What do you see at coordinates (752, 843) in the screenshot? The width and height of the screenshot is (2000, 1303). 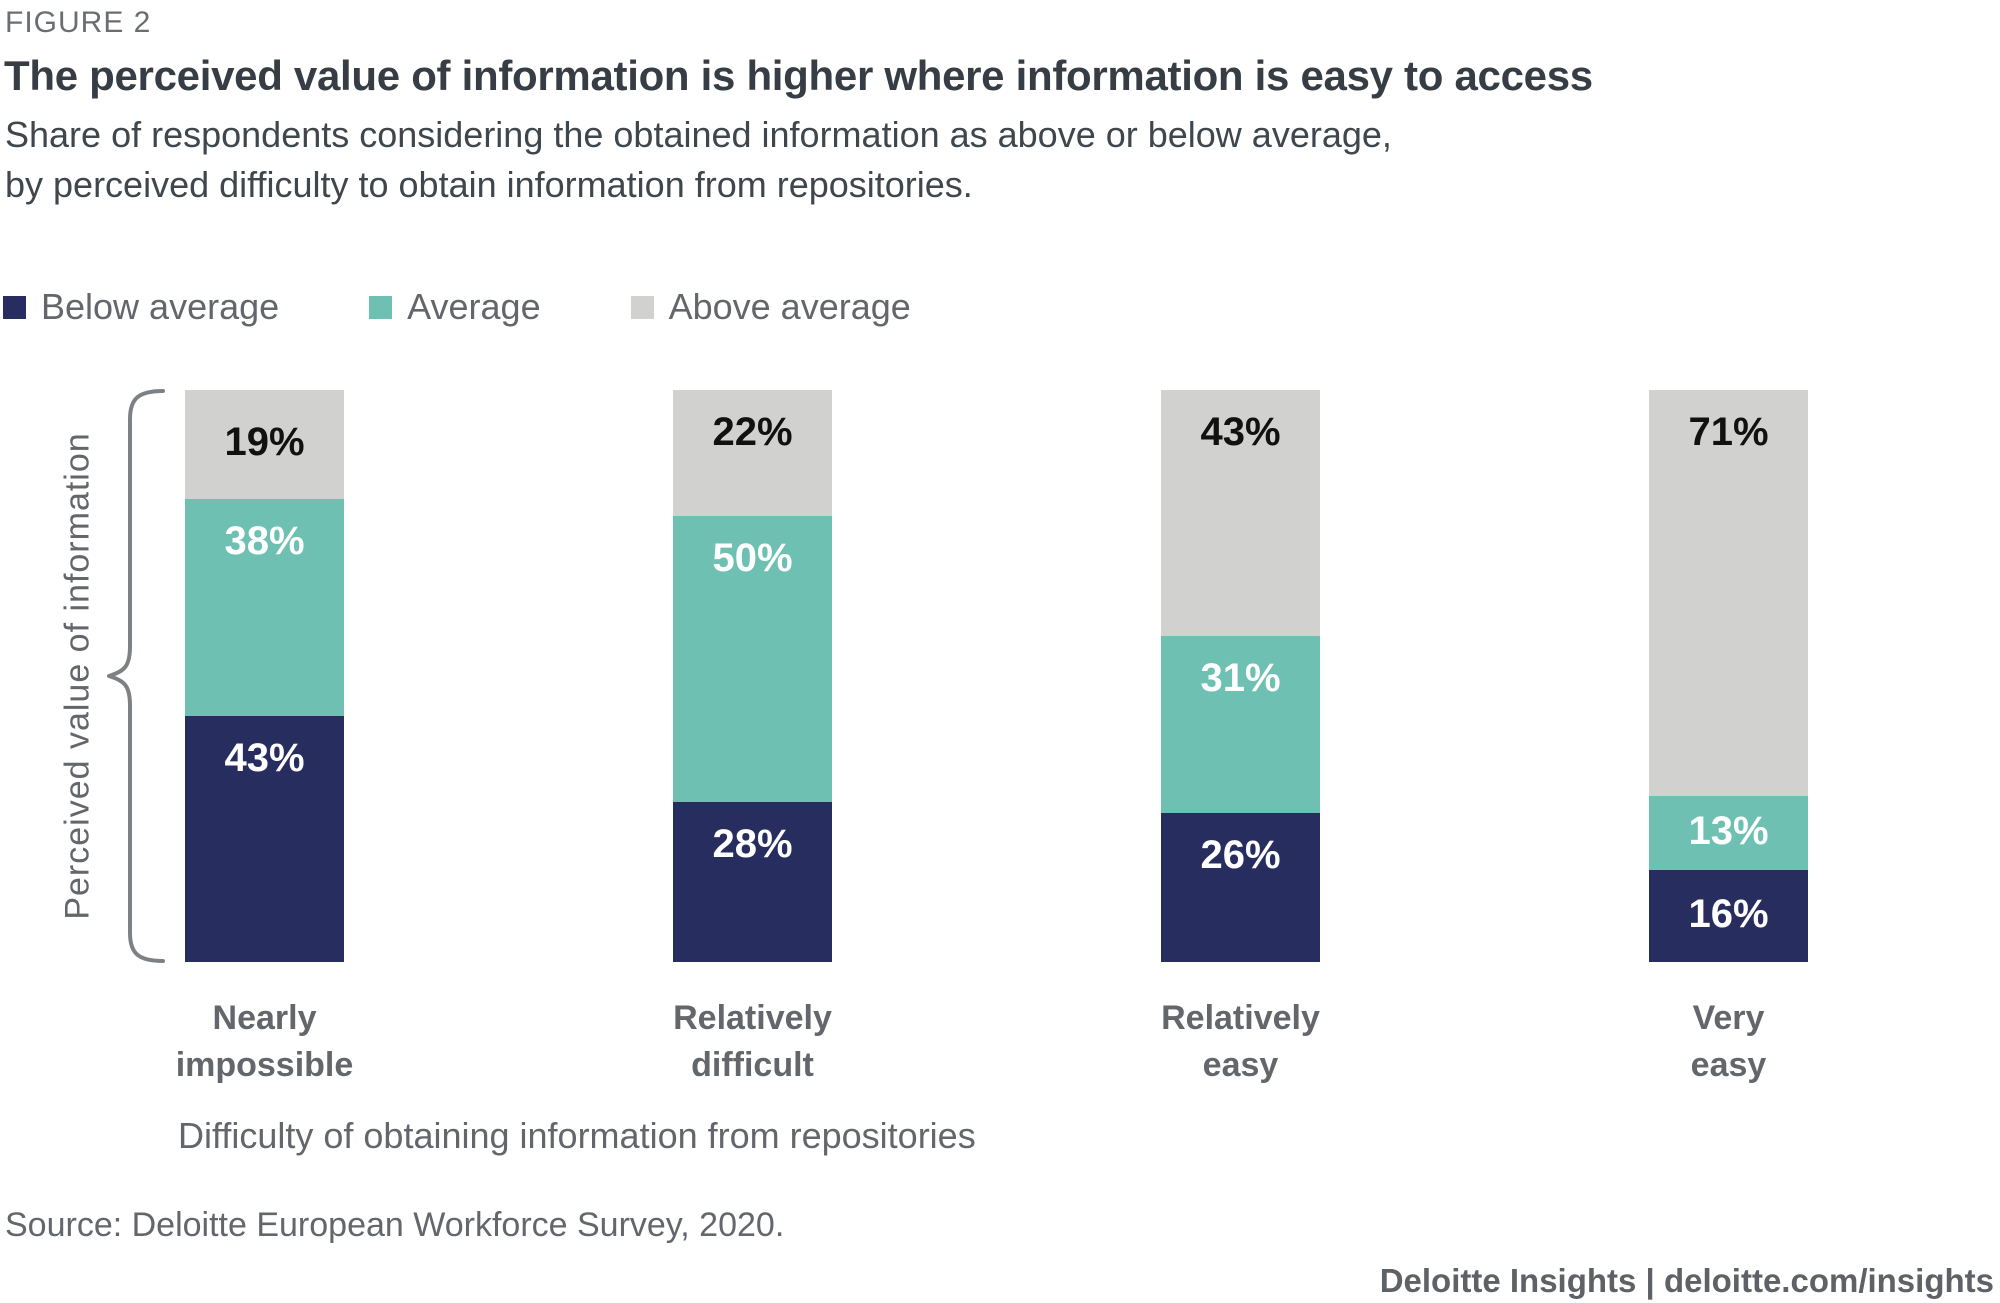 I see `segment-value-label: 28%` at bounding box center [752, 843].